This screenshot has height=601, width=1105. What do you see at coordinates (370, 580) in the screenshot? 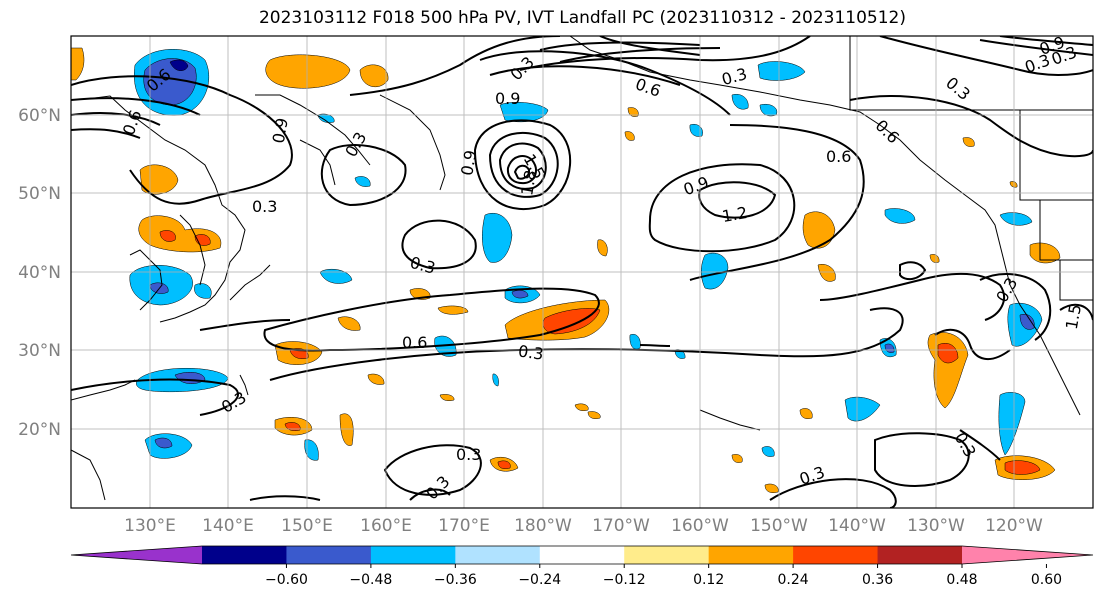
I see `colorbar-tick-label: −0.48` at bounding box center [370, 580].